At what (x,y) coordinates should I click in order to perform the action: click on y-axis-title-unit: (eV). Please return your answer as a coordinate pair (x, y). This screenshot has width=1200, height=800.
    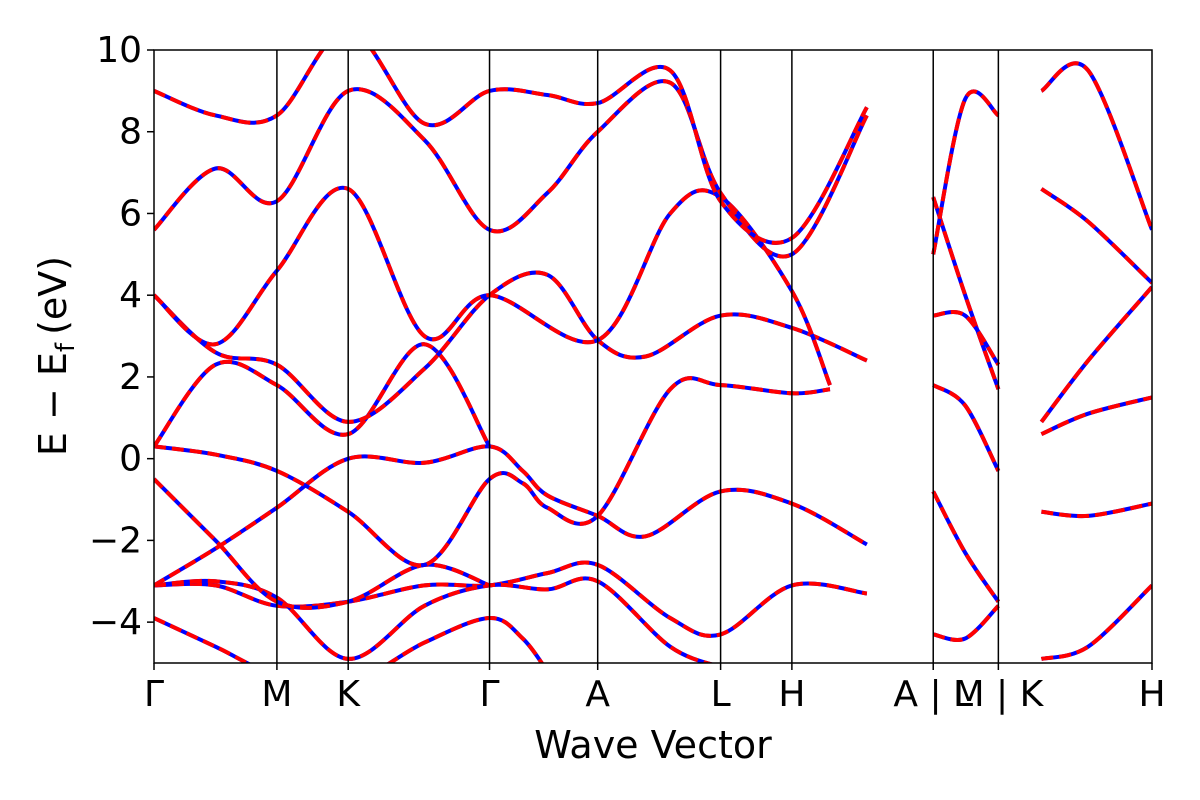
    Looking at the image, I should click on (53, 295).